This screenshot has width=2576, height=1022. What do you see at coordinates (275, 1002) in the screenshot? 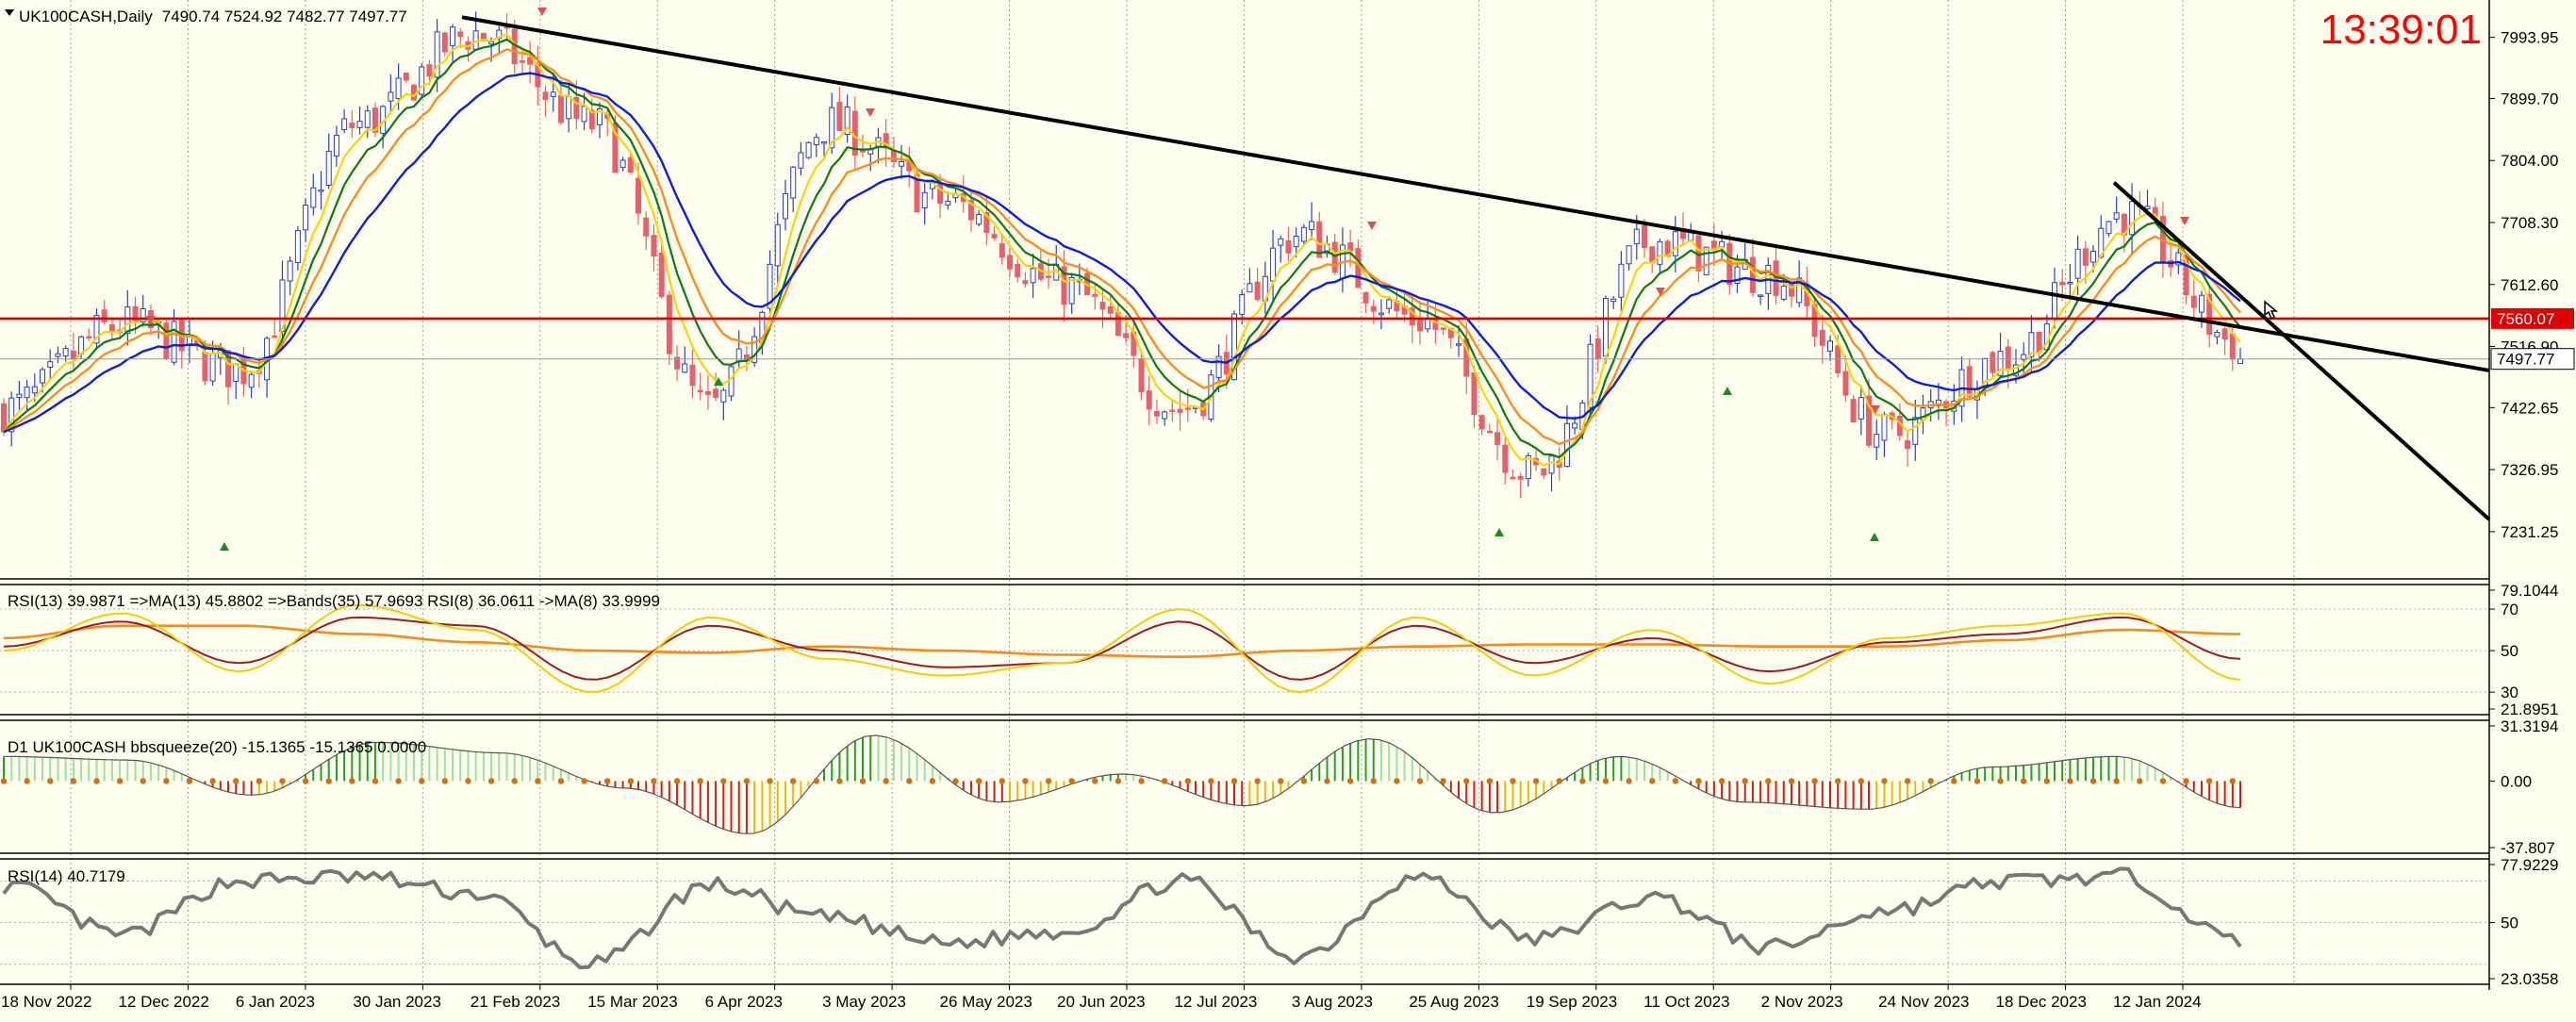
I see `x-tick-label: 6 Jan 2023` at bounding box center [275, 1002].